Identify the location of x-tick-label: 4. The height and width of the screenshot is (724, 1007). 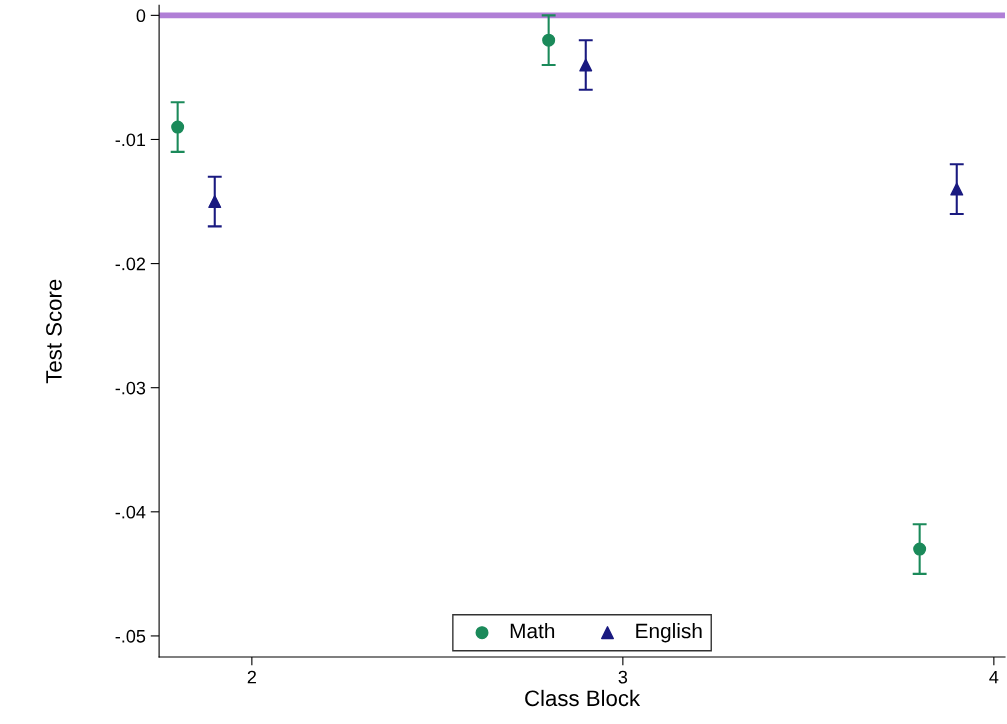
(994, 677).